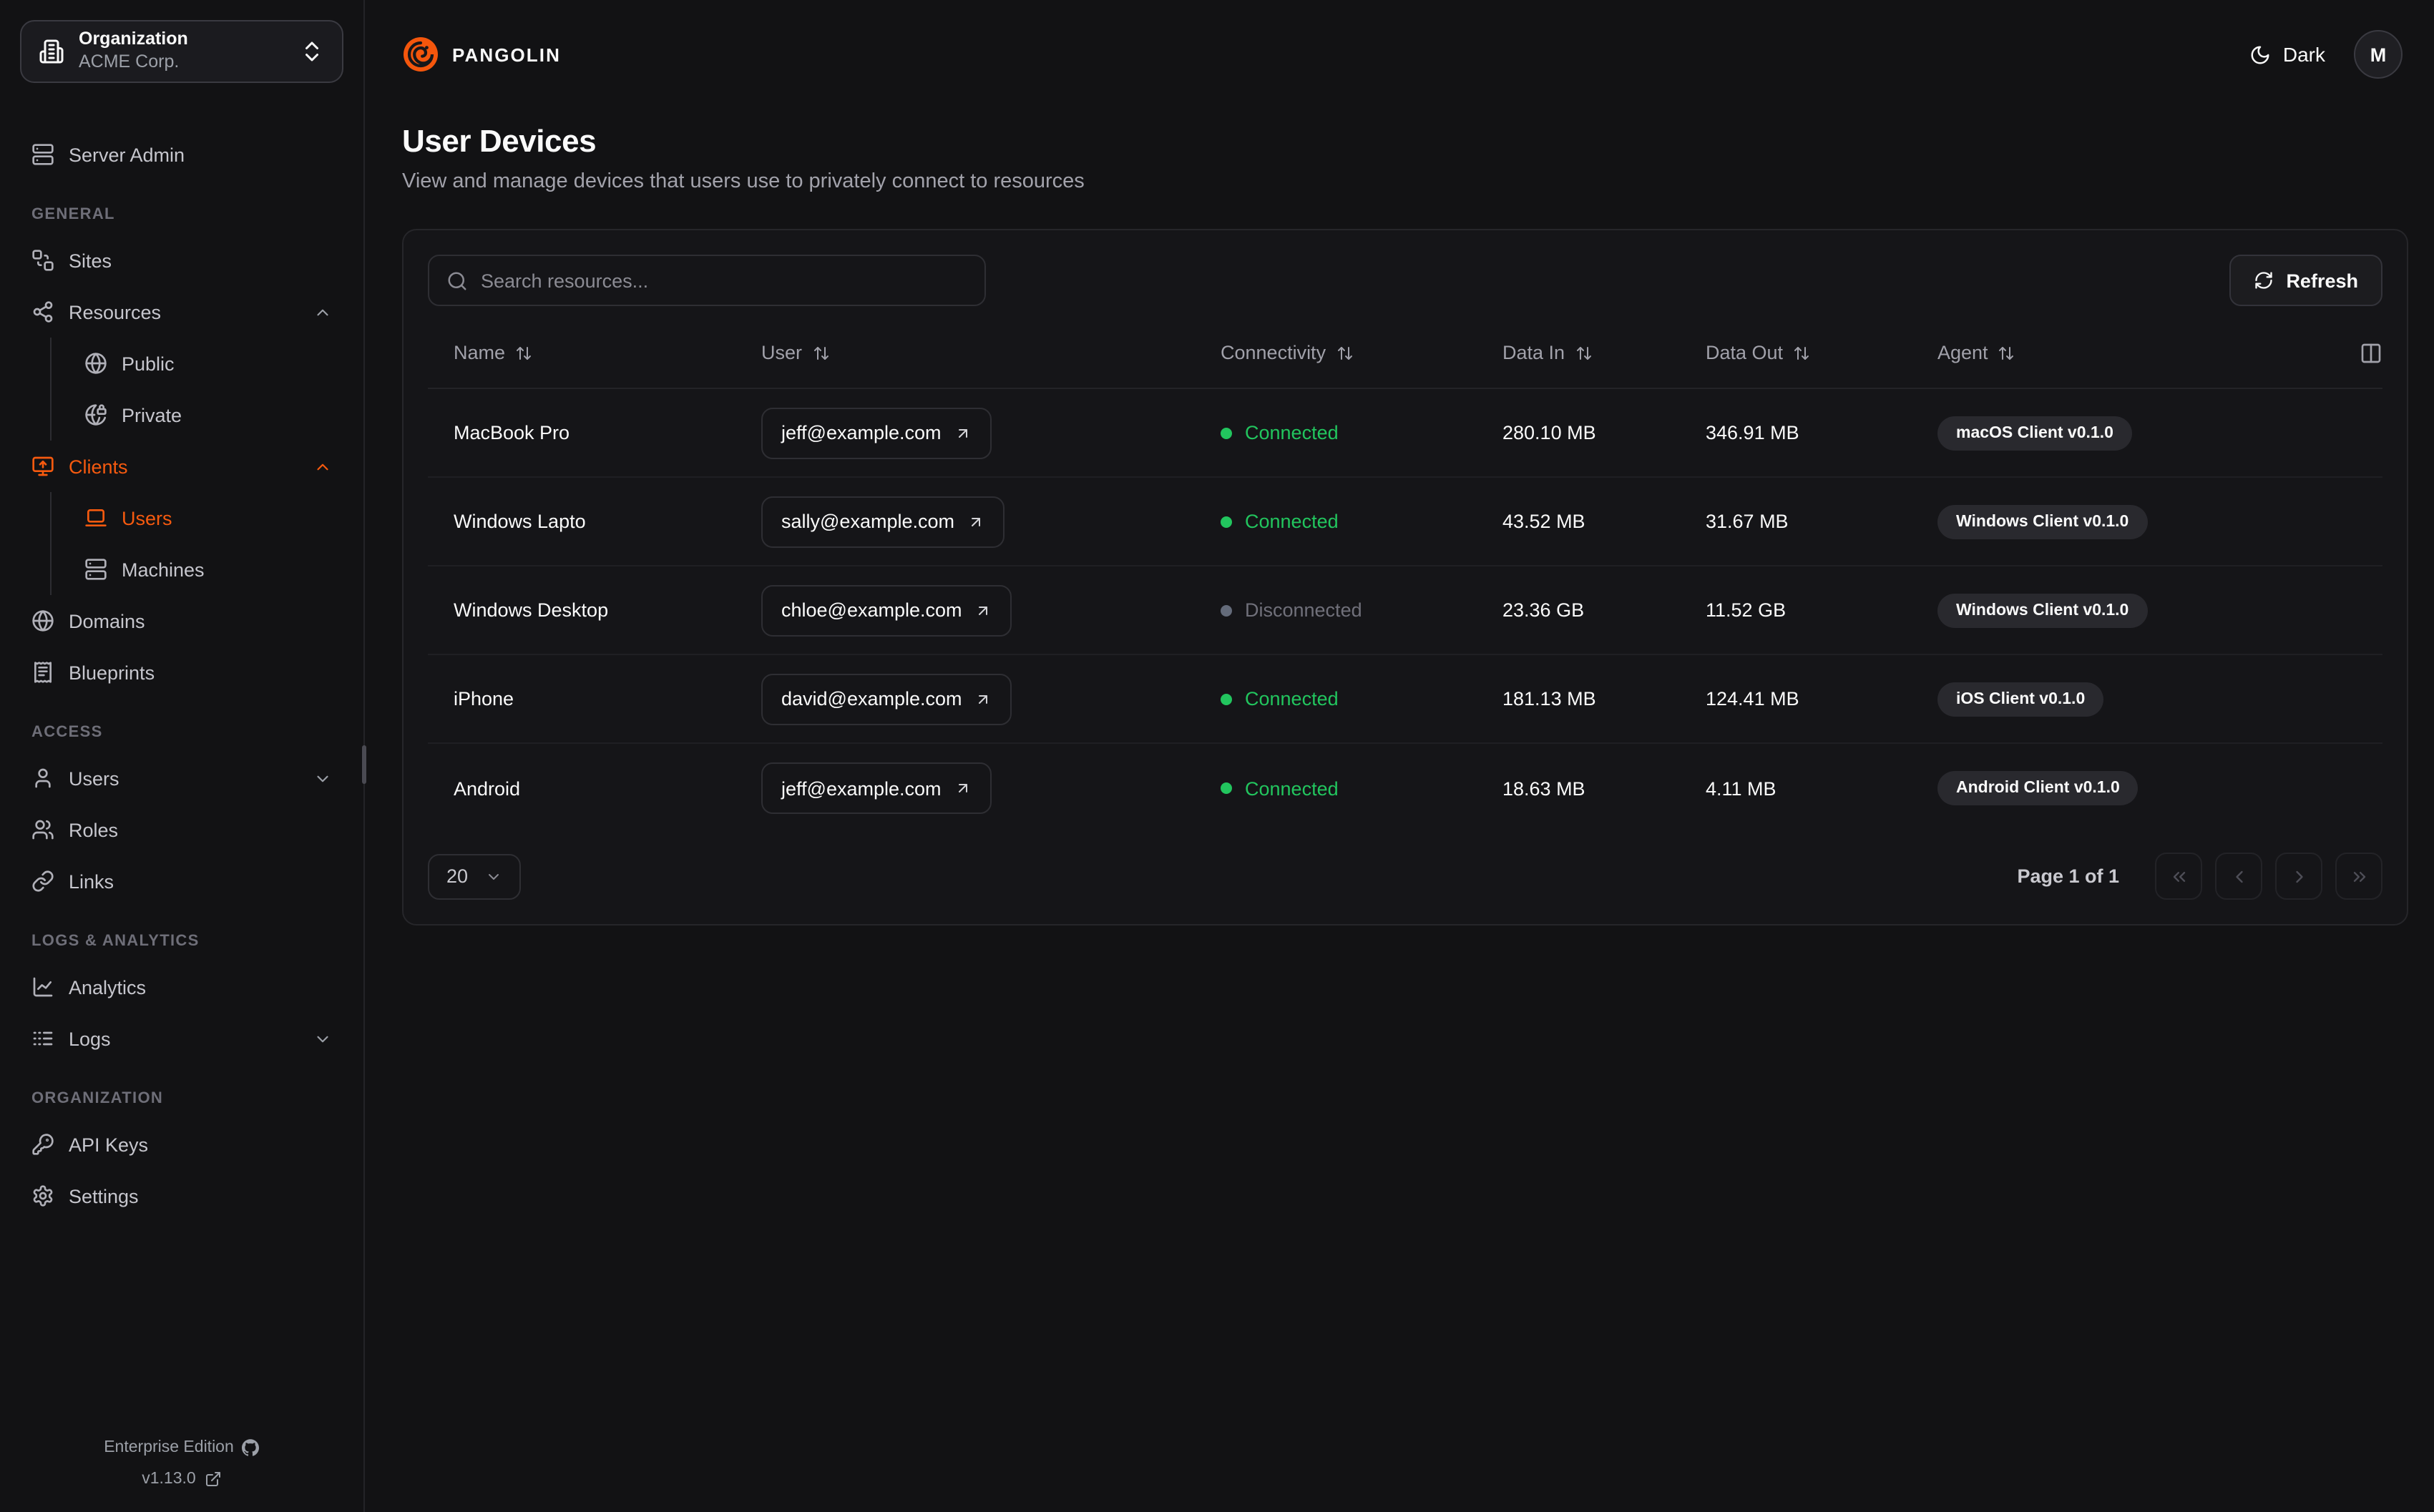 The image size is (2434, 1512). I want to click on table-header-row: Name User Connectivity Data In Data Out, so click(1405, 353).